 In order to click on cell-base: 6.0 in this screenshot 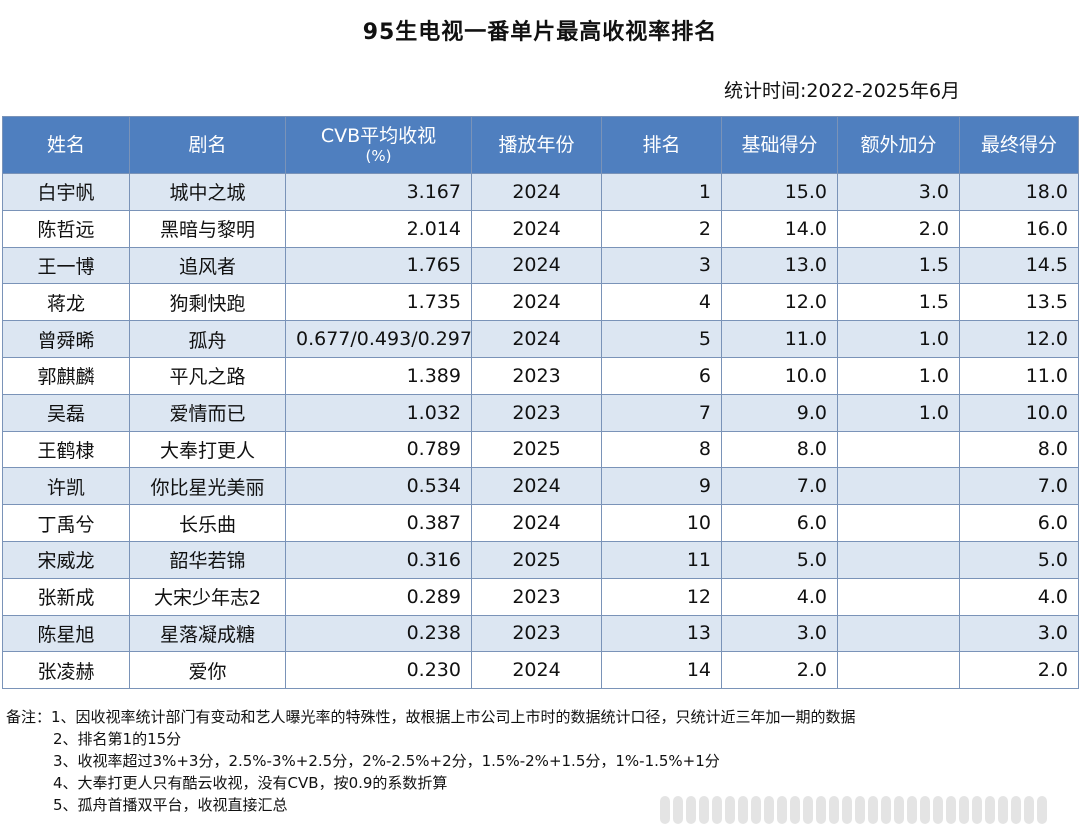, I will do `click(779, 523)`.